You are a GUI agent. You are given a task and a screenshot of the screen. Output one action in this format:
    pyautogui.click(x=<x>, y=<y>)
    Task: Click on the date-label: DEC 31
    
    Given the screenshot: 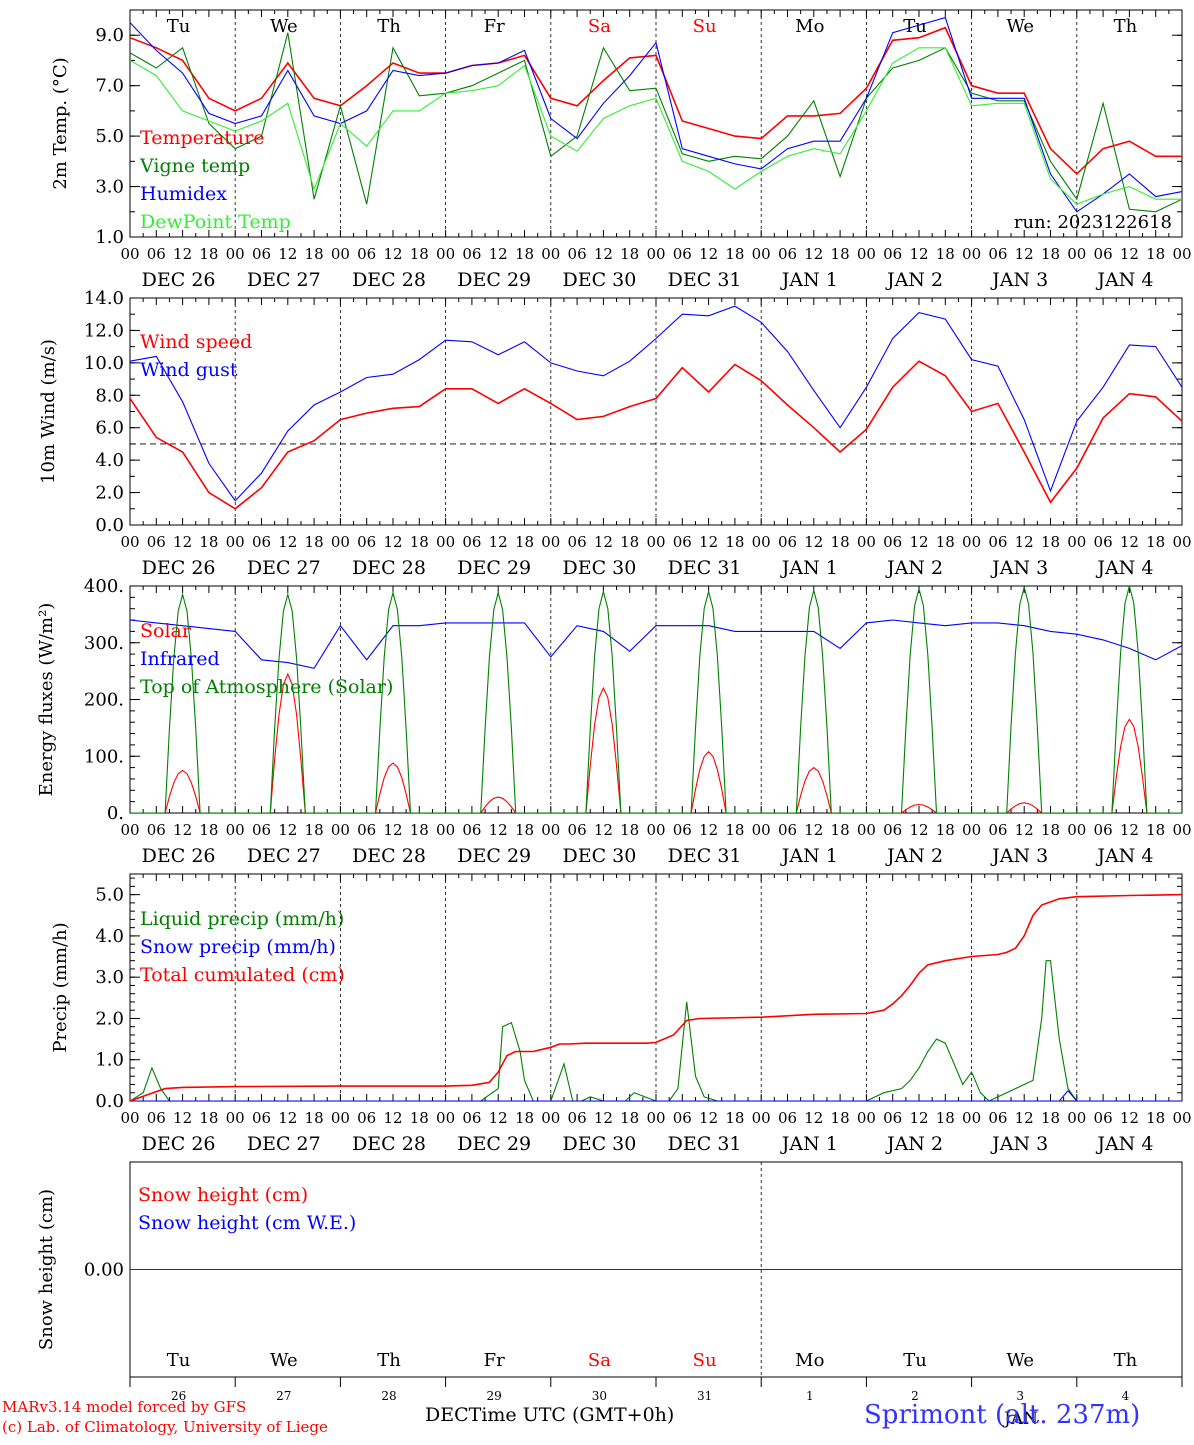 What is the action you would take?
    pyautogui.click(x=705, y=856)
    